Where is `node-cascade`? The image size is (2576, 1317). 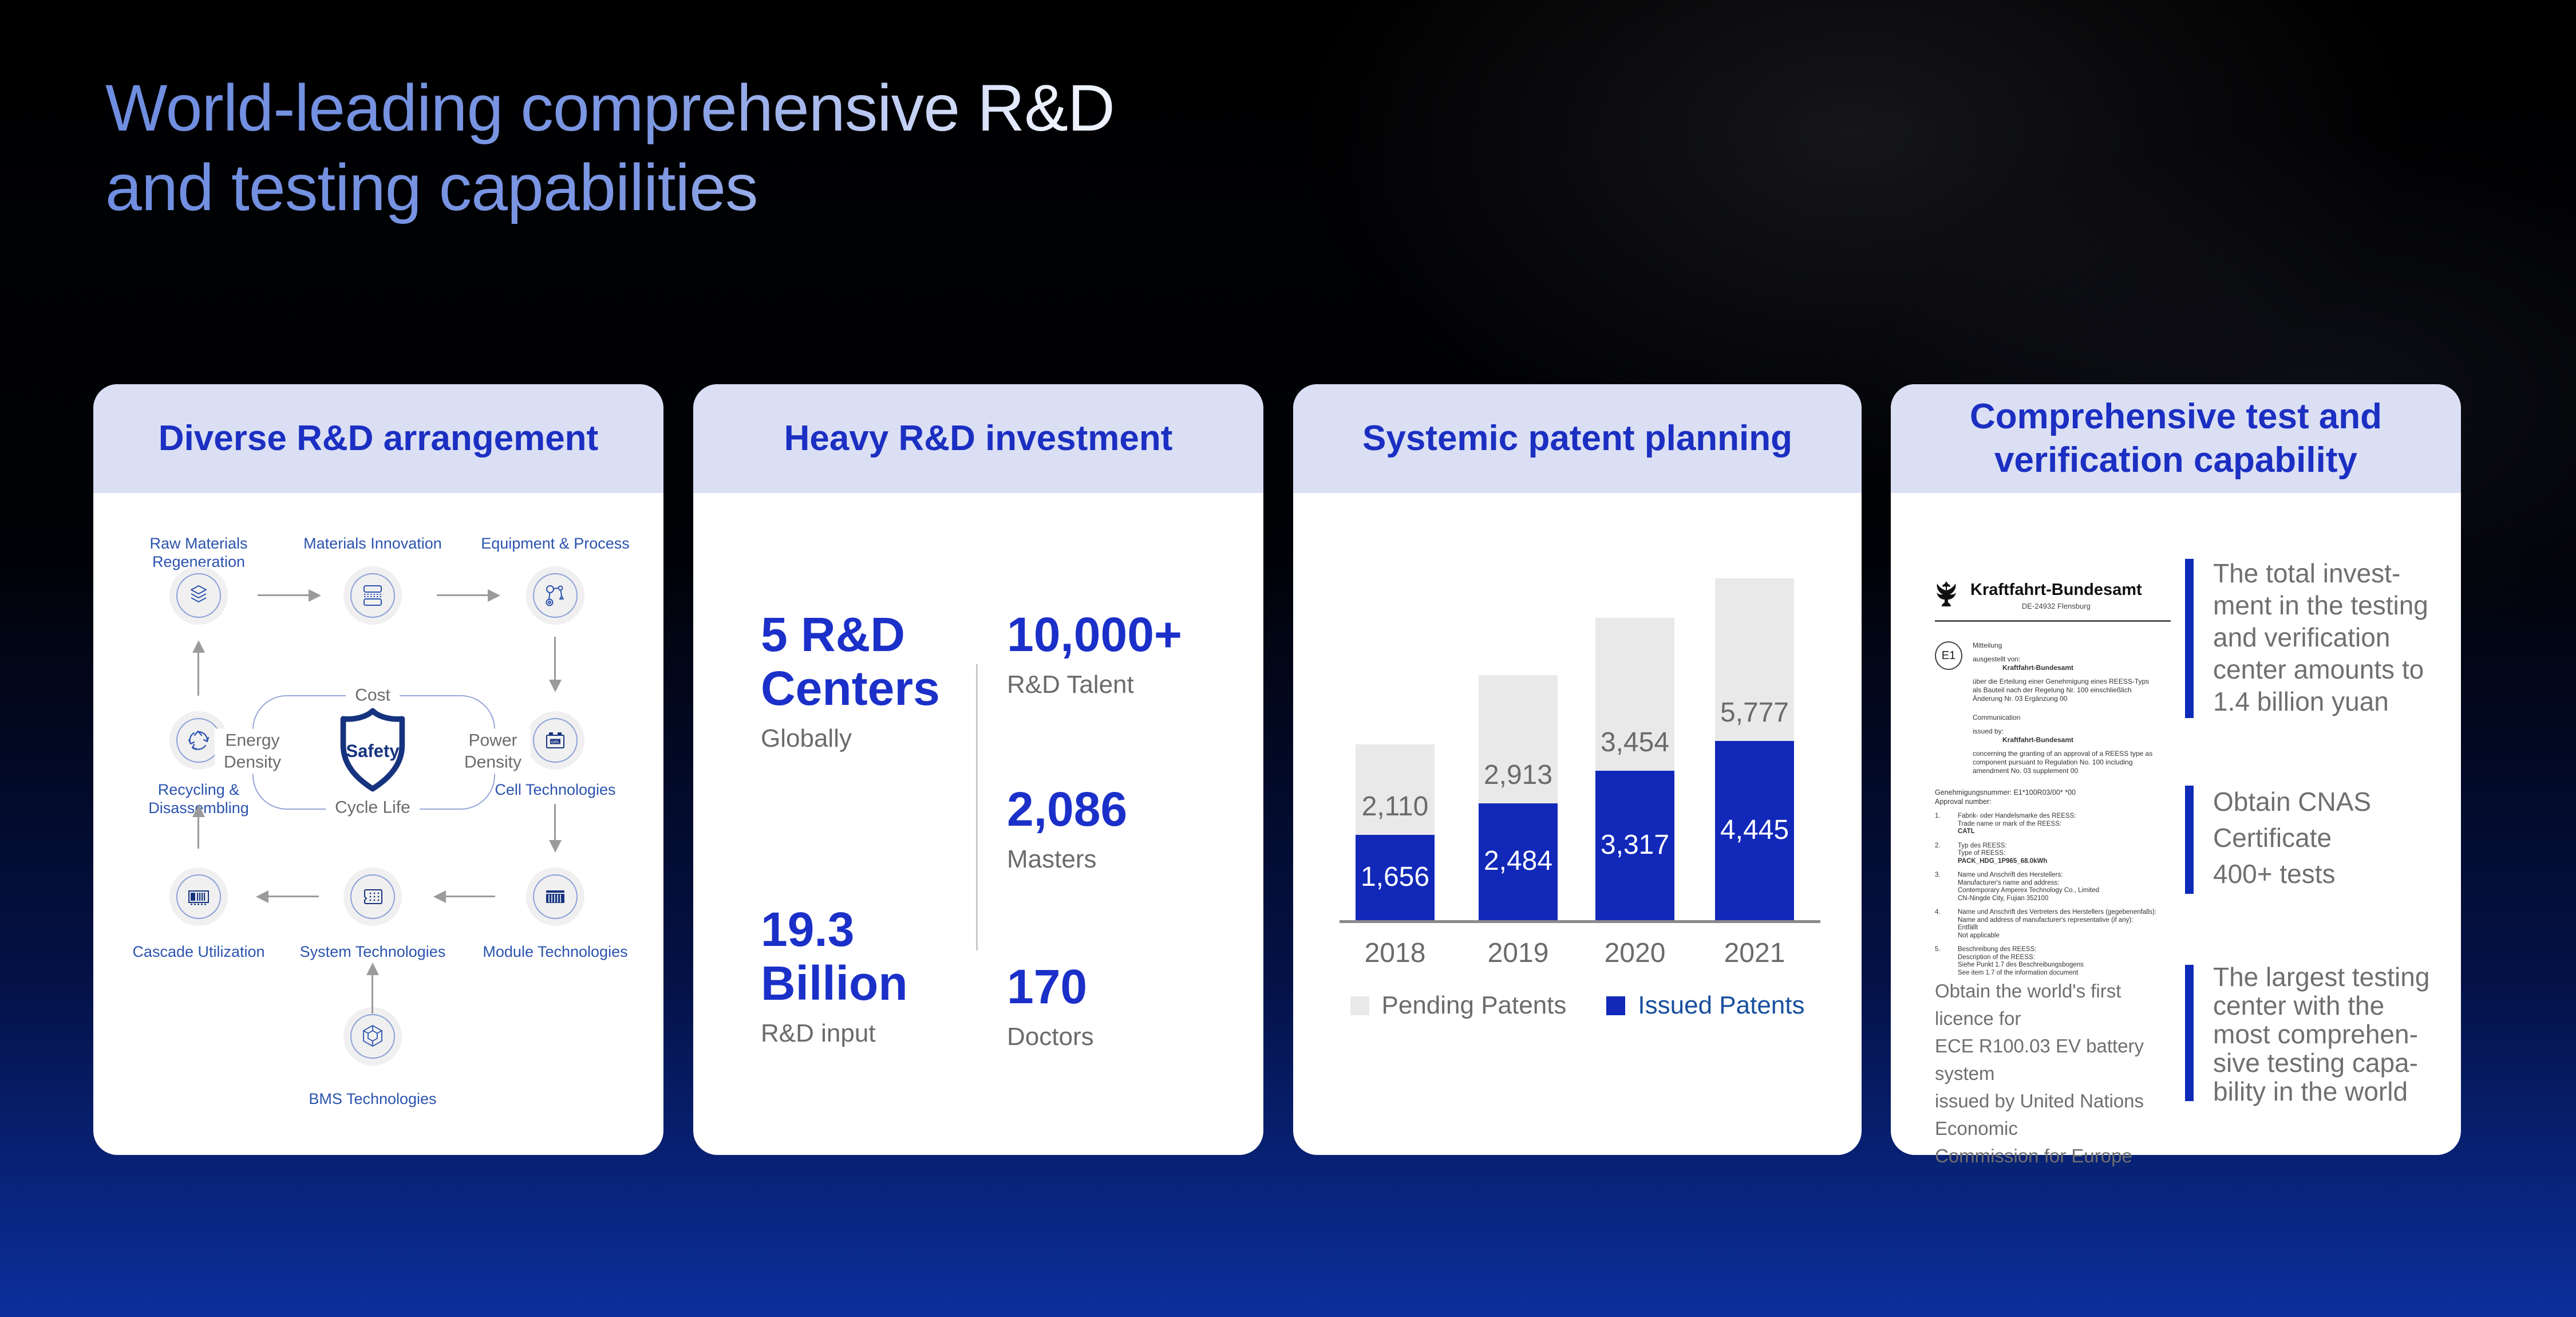 node-cascade is located at coordinates (198, 897).